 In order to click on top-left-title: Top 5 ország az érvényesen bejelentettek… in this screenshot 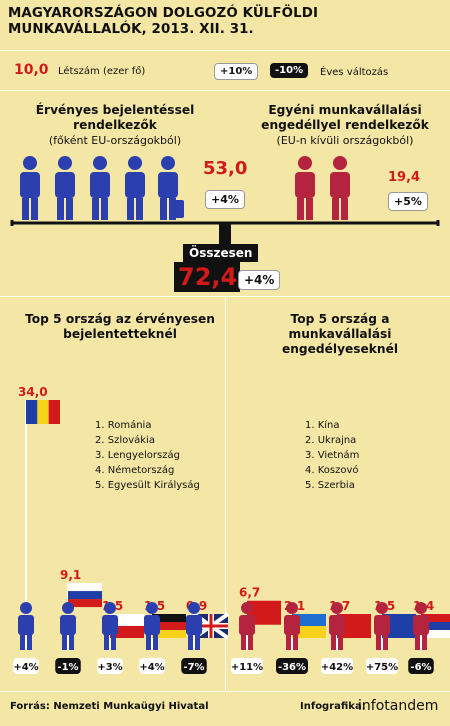, I will do `click(120, 326)`.